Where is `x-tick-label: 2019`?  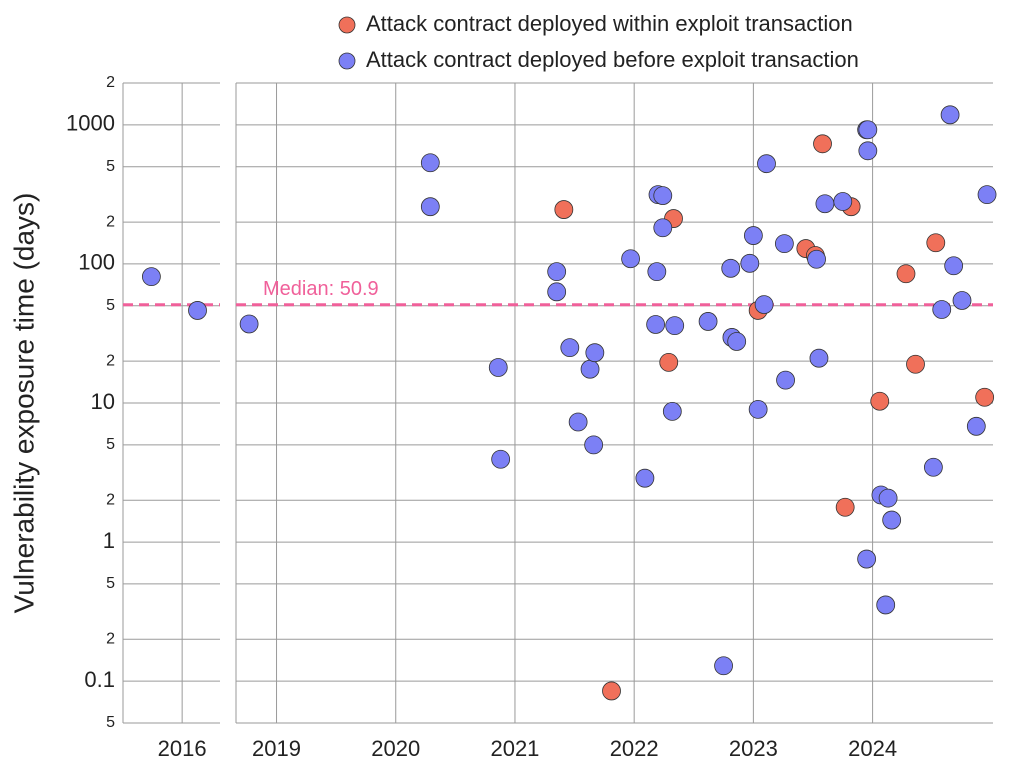
x-tick-label: 2019 is located at coordinates (276, 748).